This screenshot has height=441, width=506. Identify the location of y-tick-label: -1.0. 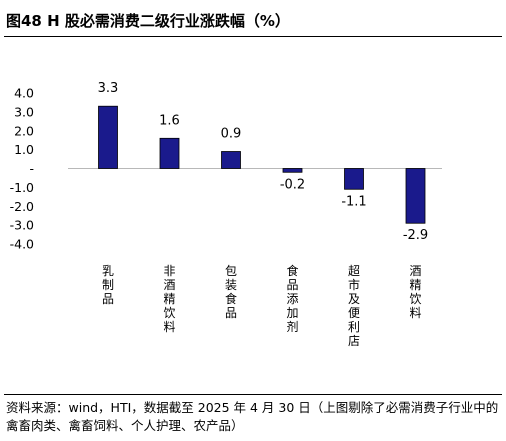
(22, 187).